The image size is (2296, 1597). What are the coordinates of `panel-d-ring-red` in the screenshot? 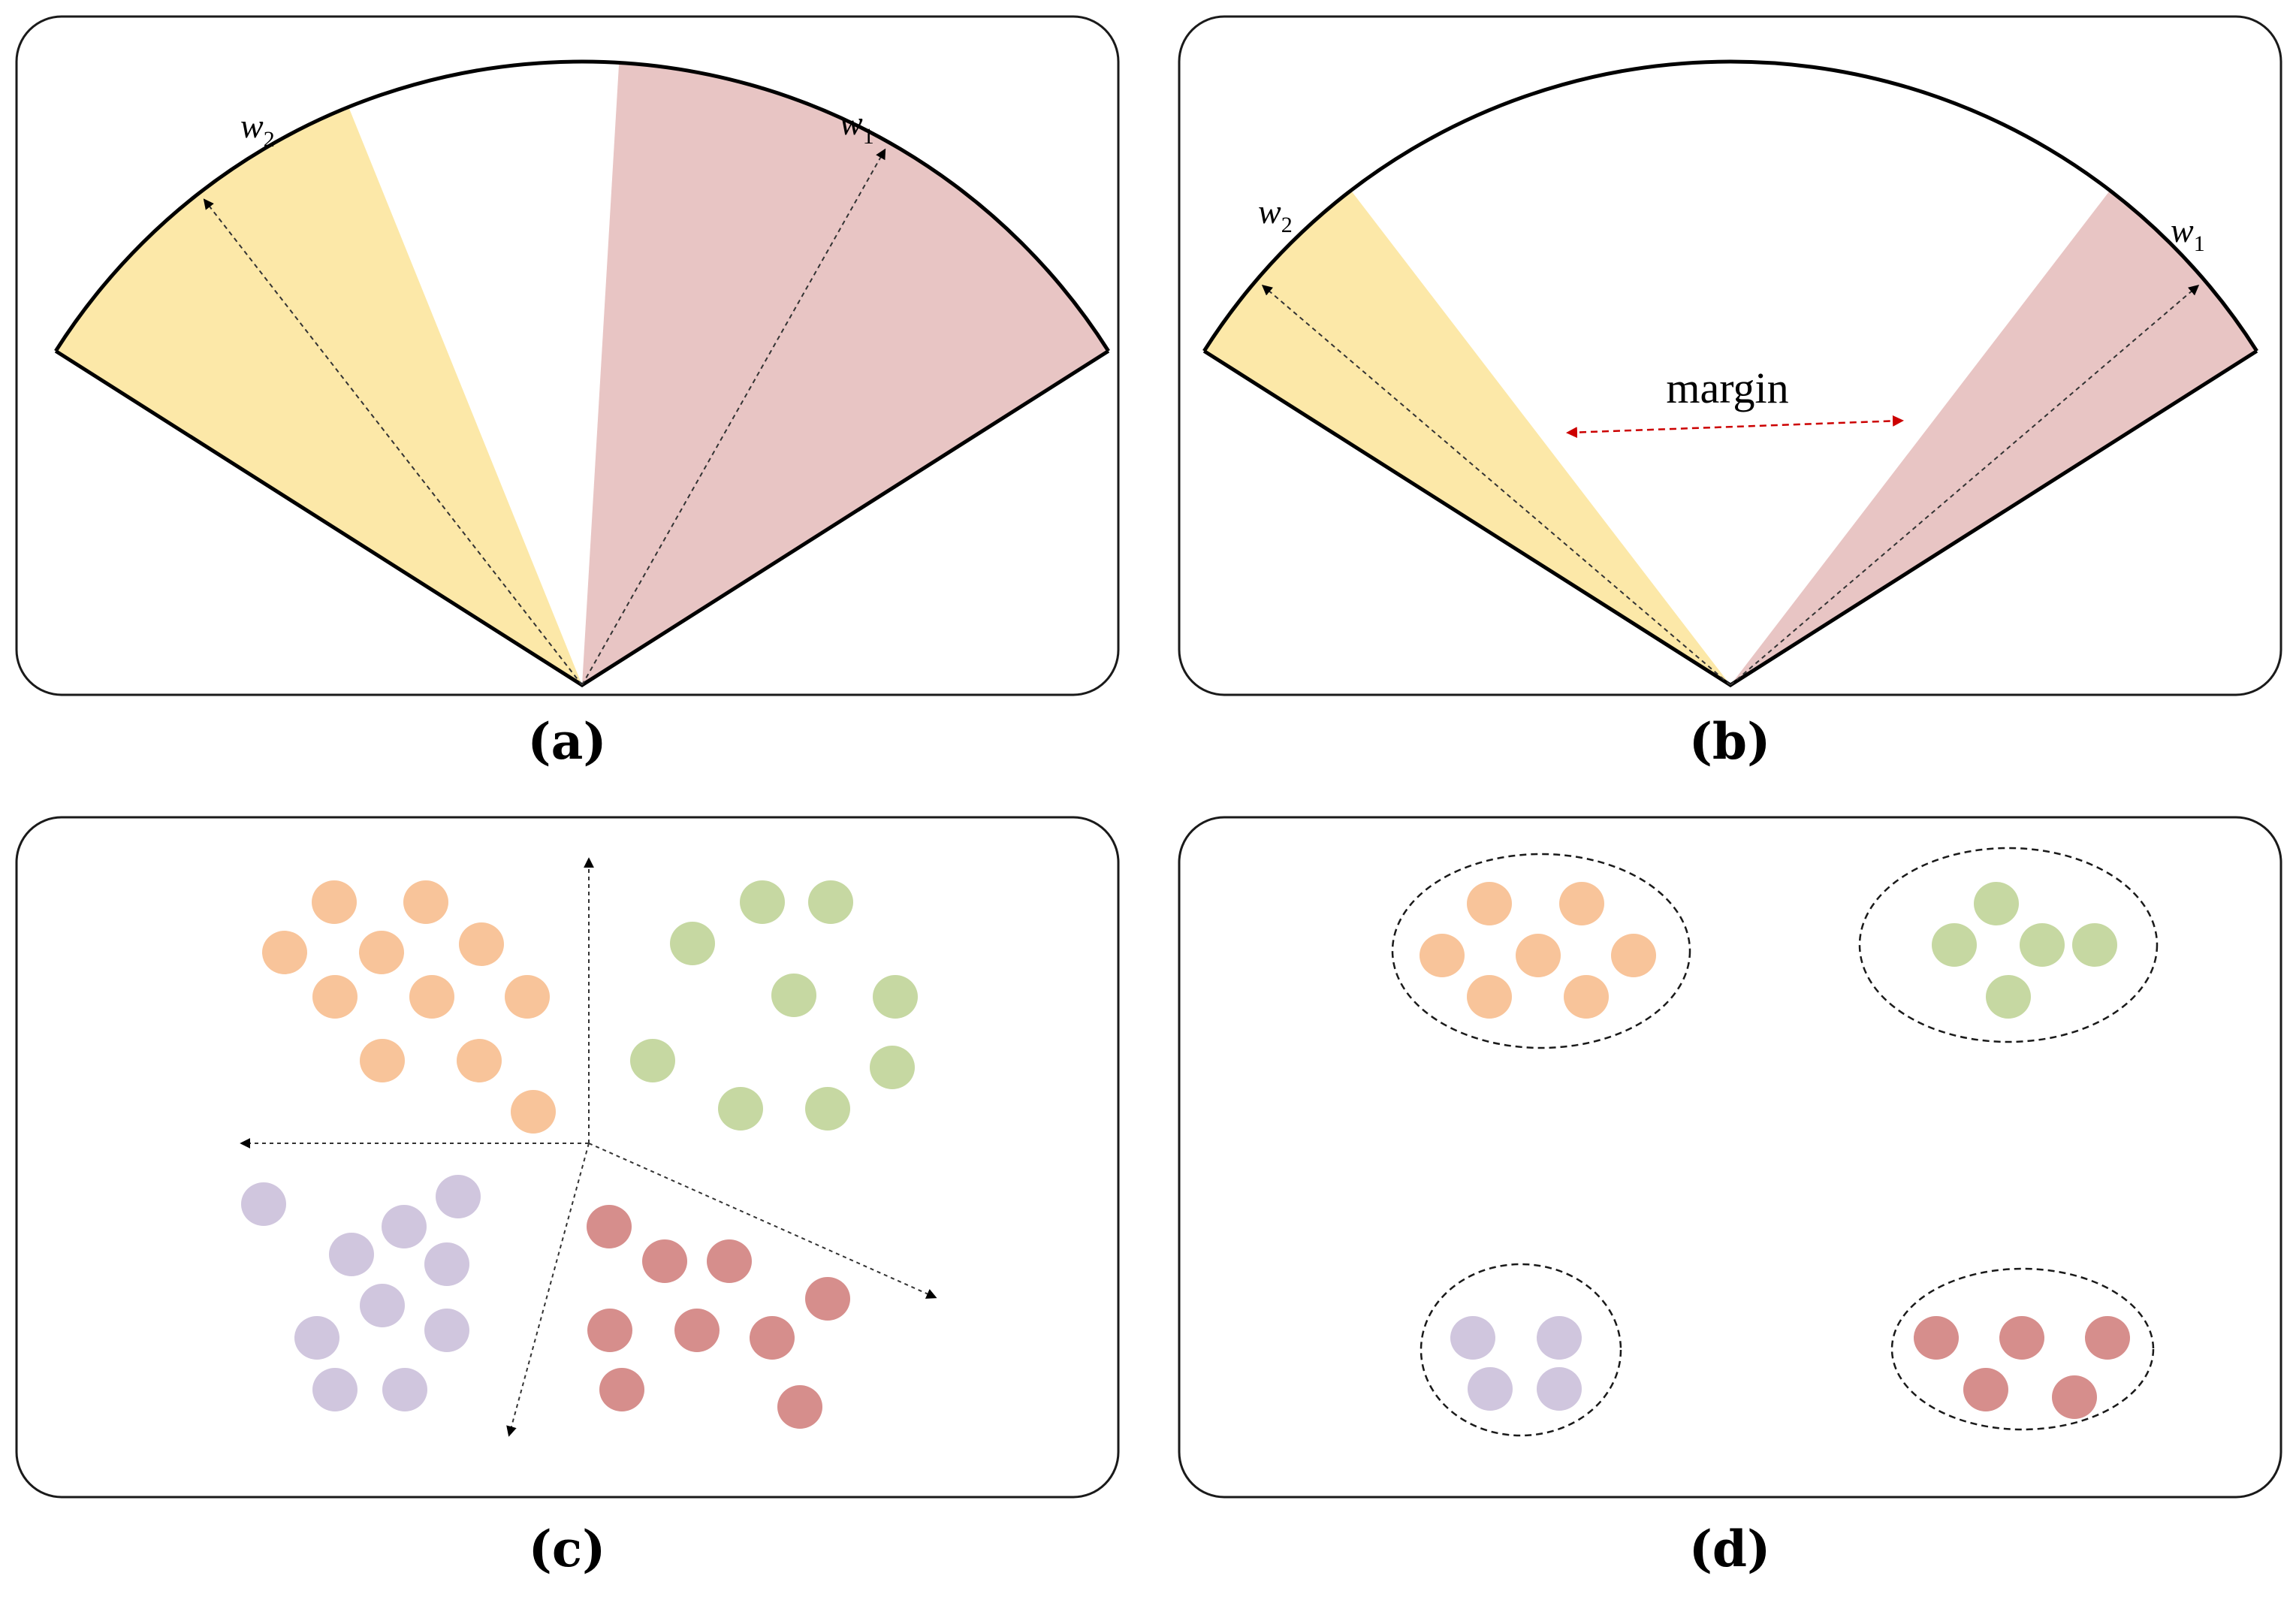 It's located at (2022, 1349).